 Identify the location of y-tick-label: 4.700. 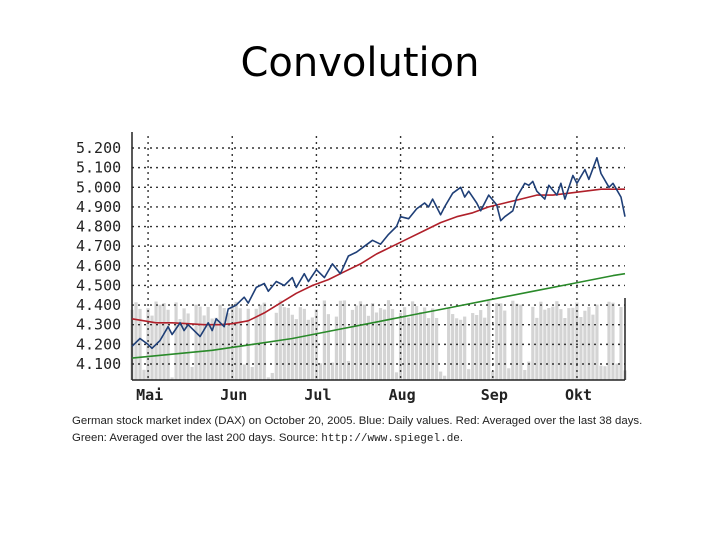
(98, 246).